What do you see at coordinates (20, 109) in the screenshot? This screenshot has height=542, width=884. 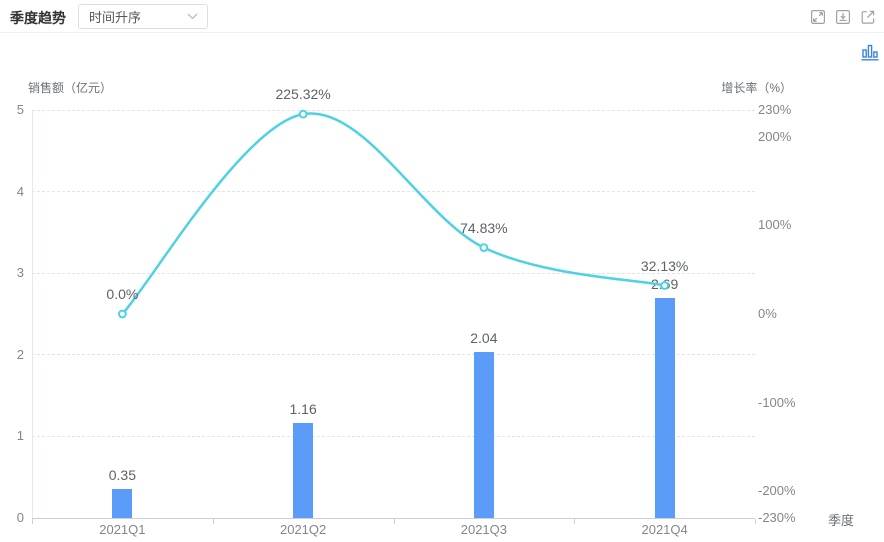 I see `left-axis-tick: 5` at bounding box center [20, 109].